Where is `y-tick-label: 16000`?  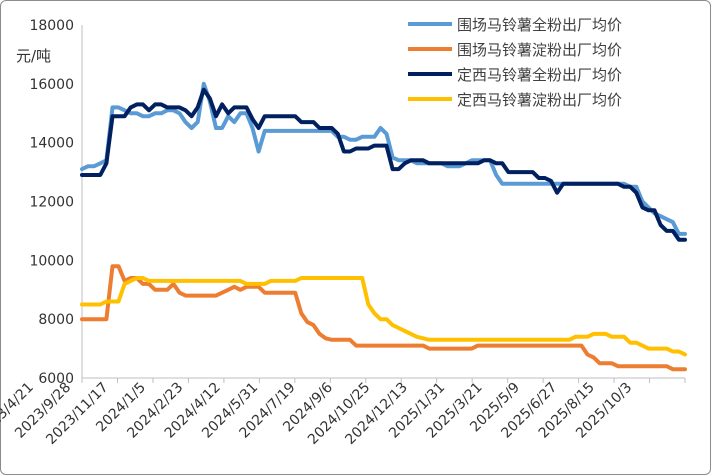 y-tick-label: 16000 is located at coordinates (51, 85).